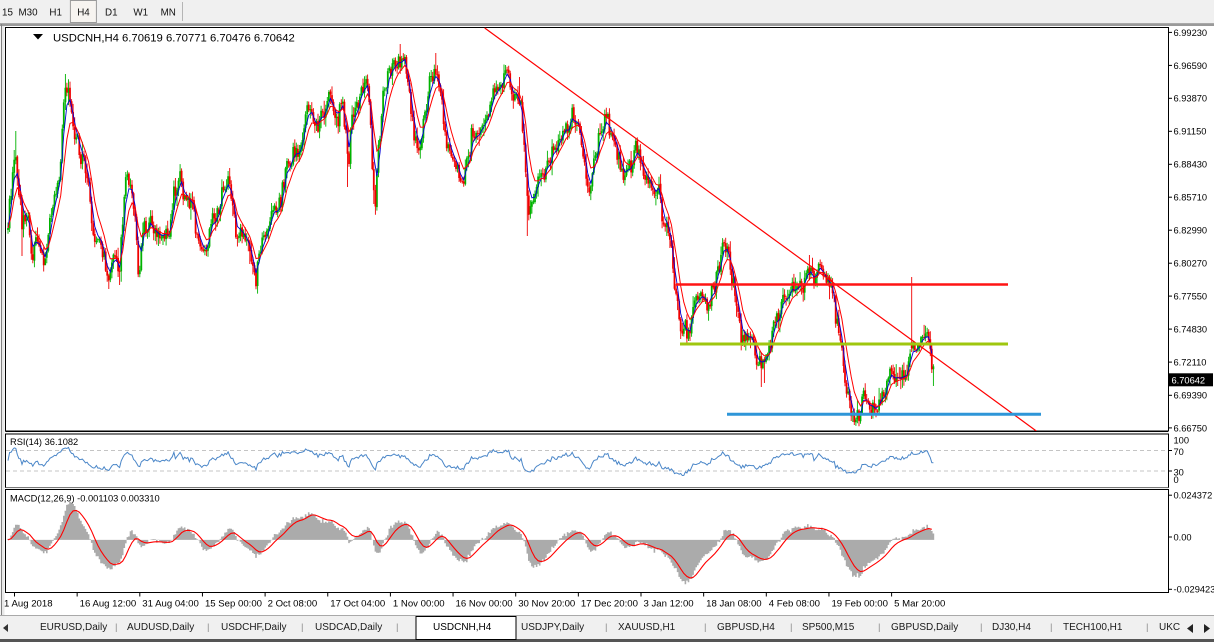 This screenshot has width=1214, height=642. Describe the element at coordinates (546, 604) in the screenshot. I see `svg-text: 30 Nov 20:00` at that location.